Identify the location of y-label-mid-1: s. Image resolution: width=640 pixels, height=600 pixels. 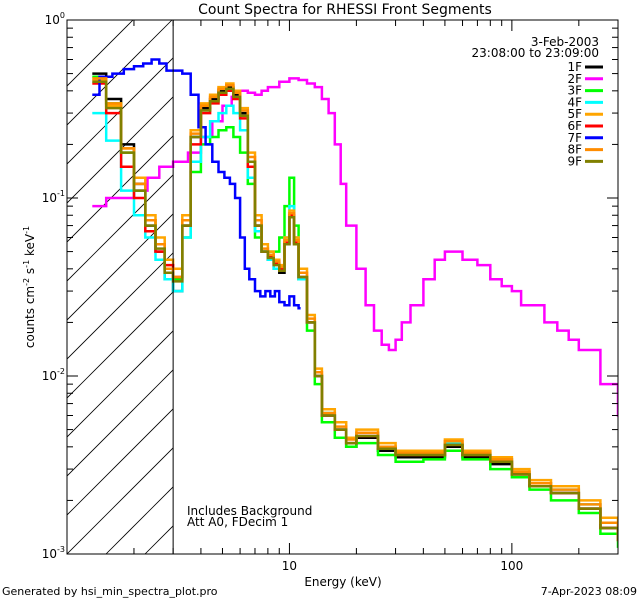
(30, 273).